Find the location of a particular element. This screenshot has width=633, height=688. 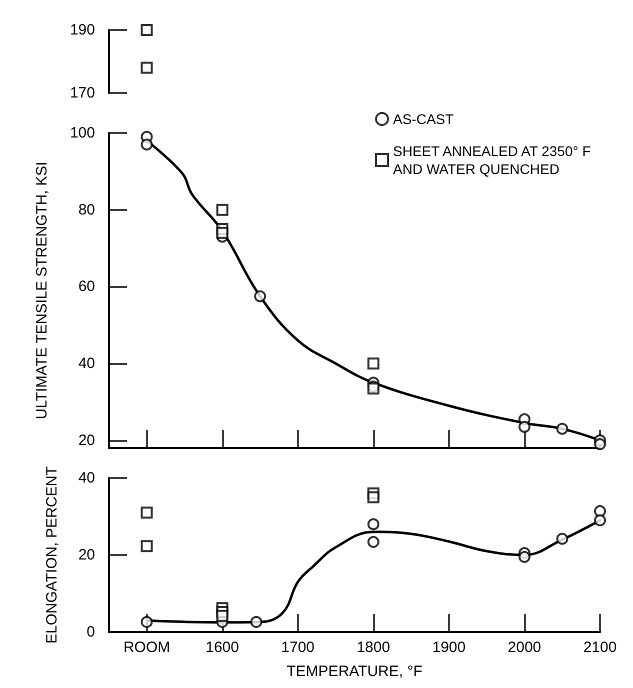

x-tick-label: 1700 is located at coordinates (298, 647).